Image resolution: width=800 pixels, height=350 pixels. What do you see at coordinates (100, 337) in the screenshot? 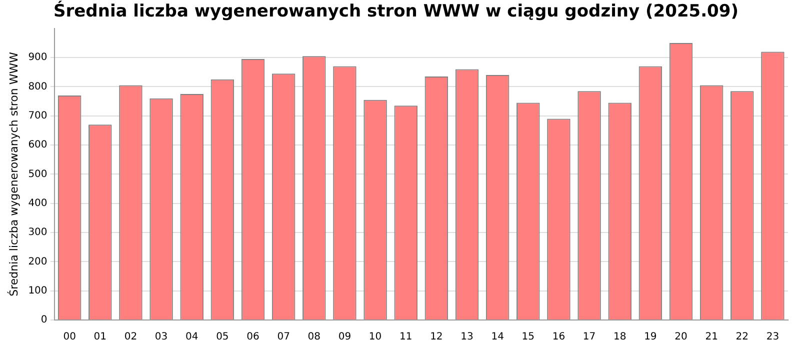
I see `x-tick-label: 01` at bounding box center [100, 337].